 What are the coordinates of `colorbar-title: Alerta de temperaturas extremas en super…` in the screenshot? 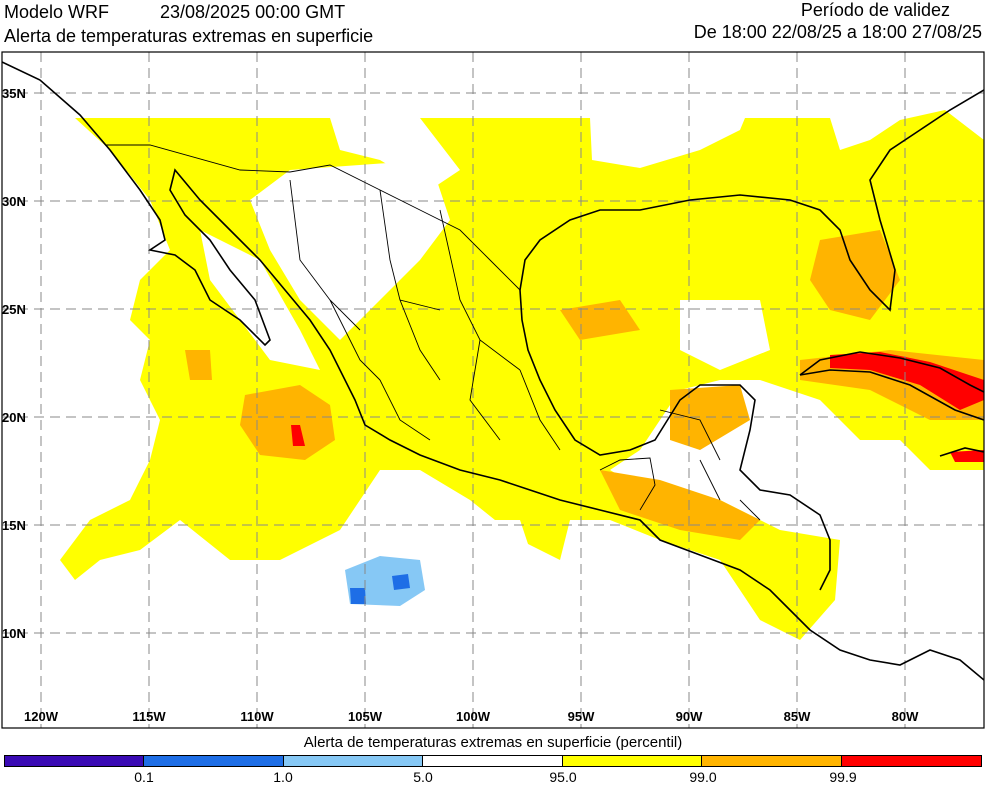 It's located at (493, 742).